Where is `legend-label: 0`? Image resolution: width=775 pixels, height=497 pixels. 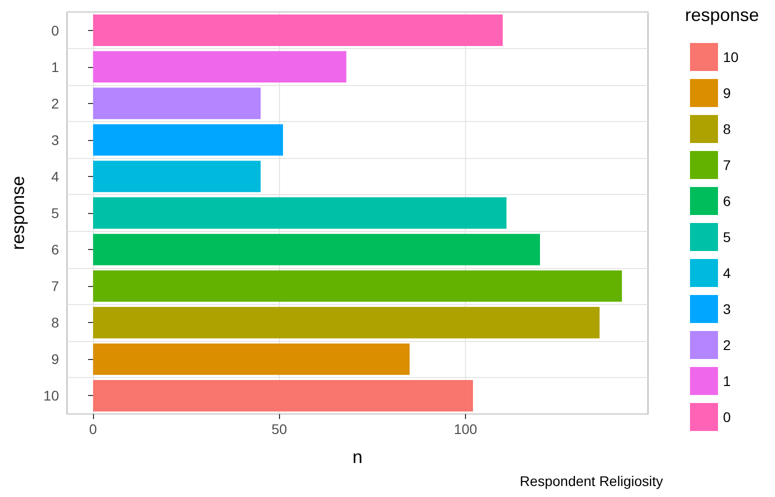 legend-label: 0 is located at coordinates (727, 417).